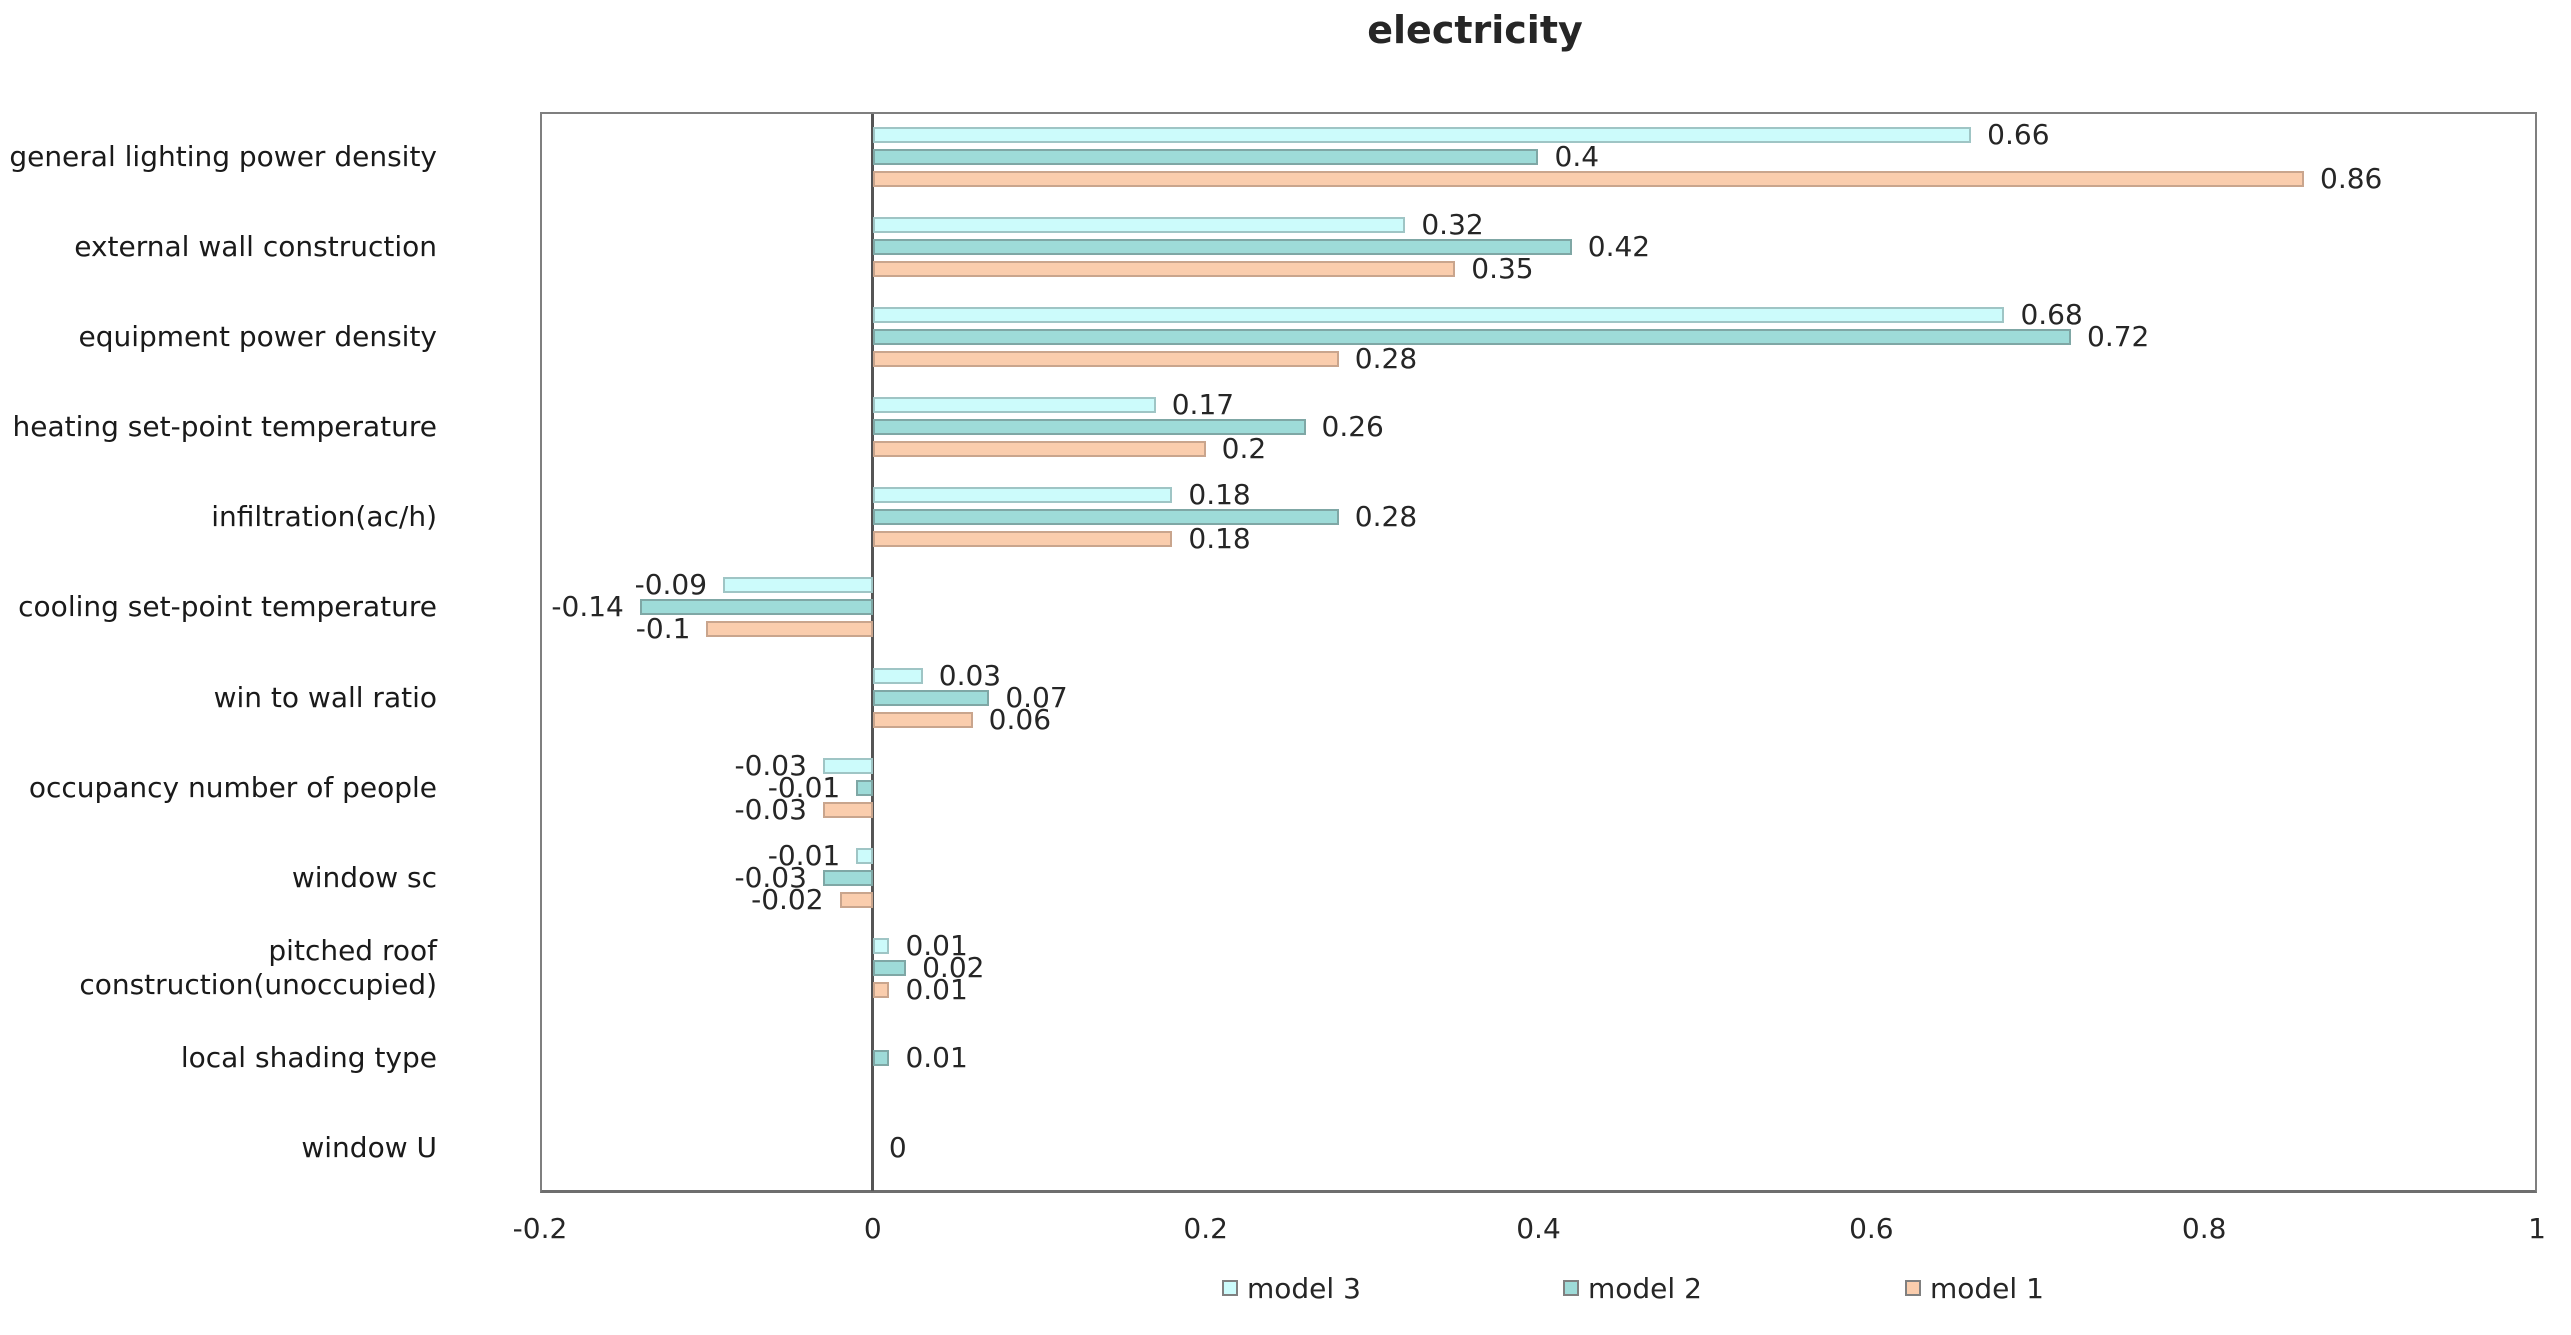 The width and height of the screenshot is (2571, 1335). I want to click on bar-value-label: 0.72, so click(2118, 337).